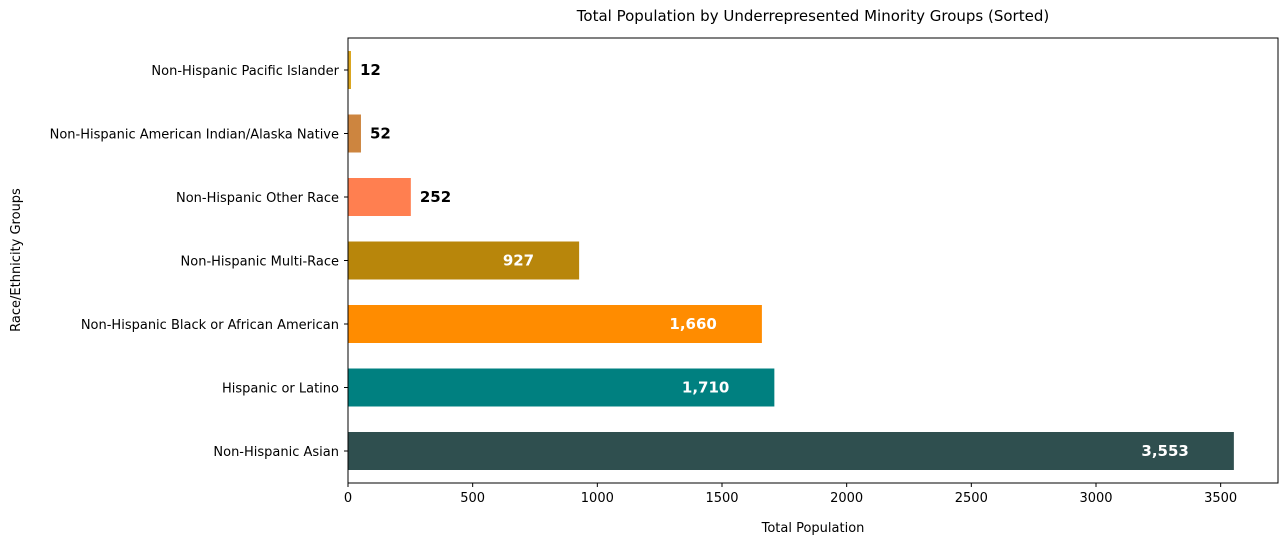 The width and height of the screenshot is (1288, 545). I want to click on x-axis-label: Total Population, so click(813, 528).